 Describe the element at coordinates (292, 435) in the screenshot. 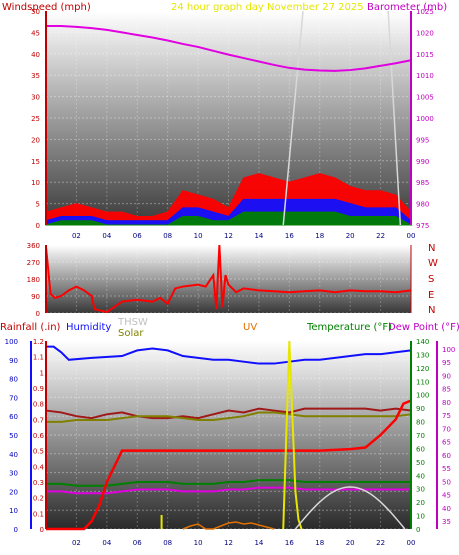

I see `solar-line` at that location.